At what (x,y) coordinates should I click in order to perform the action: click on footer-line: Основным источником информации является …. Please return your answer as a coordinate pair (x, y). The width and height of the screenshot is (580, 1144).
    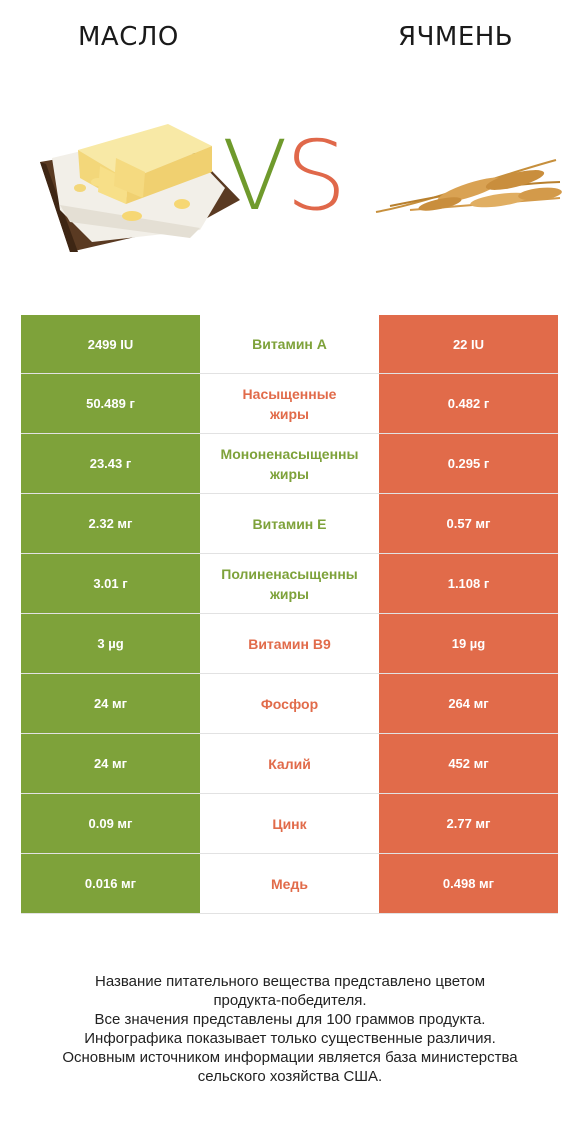
    Looking at the image, I should click on (290, 1057).